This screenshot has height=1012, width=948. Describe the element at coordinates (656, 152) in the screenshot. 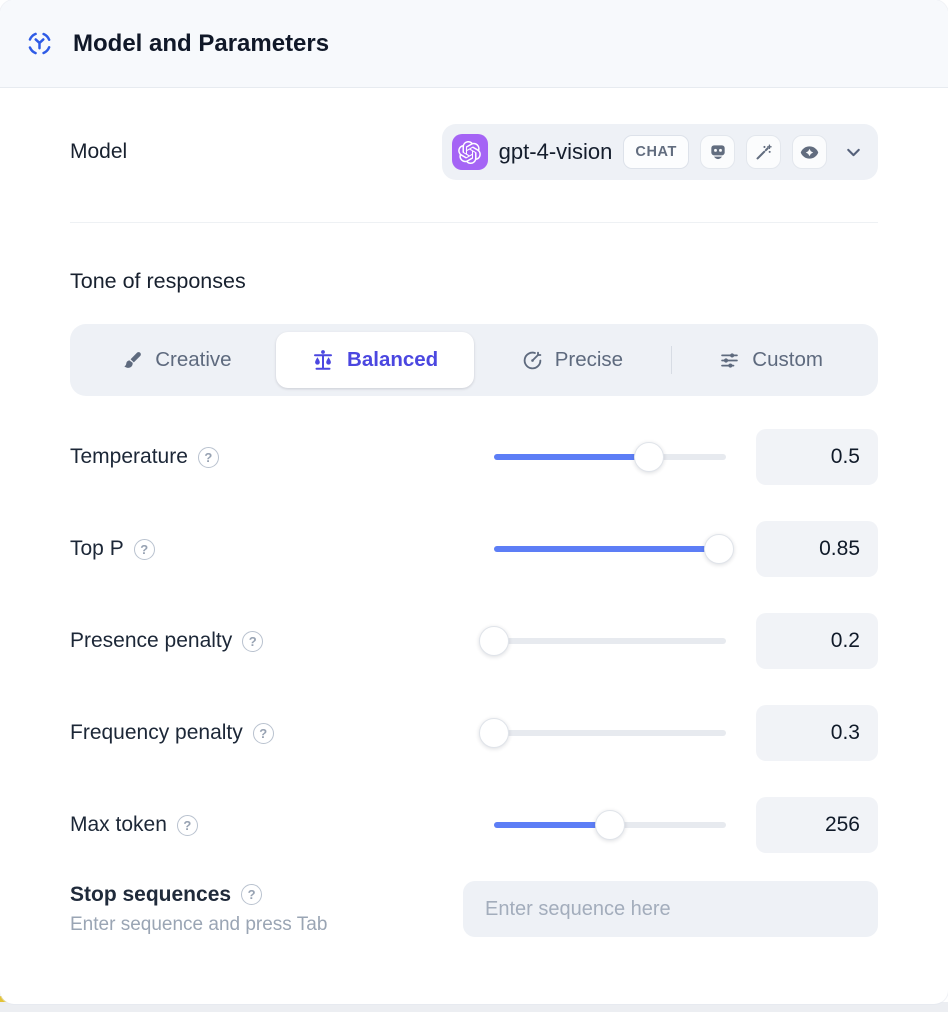

I see `model-type-badge: CHAT` at that location.